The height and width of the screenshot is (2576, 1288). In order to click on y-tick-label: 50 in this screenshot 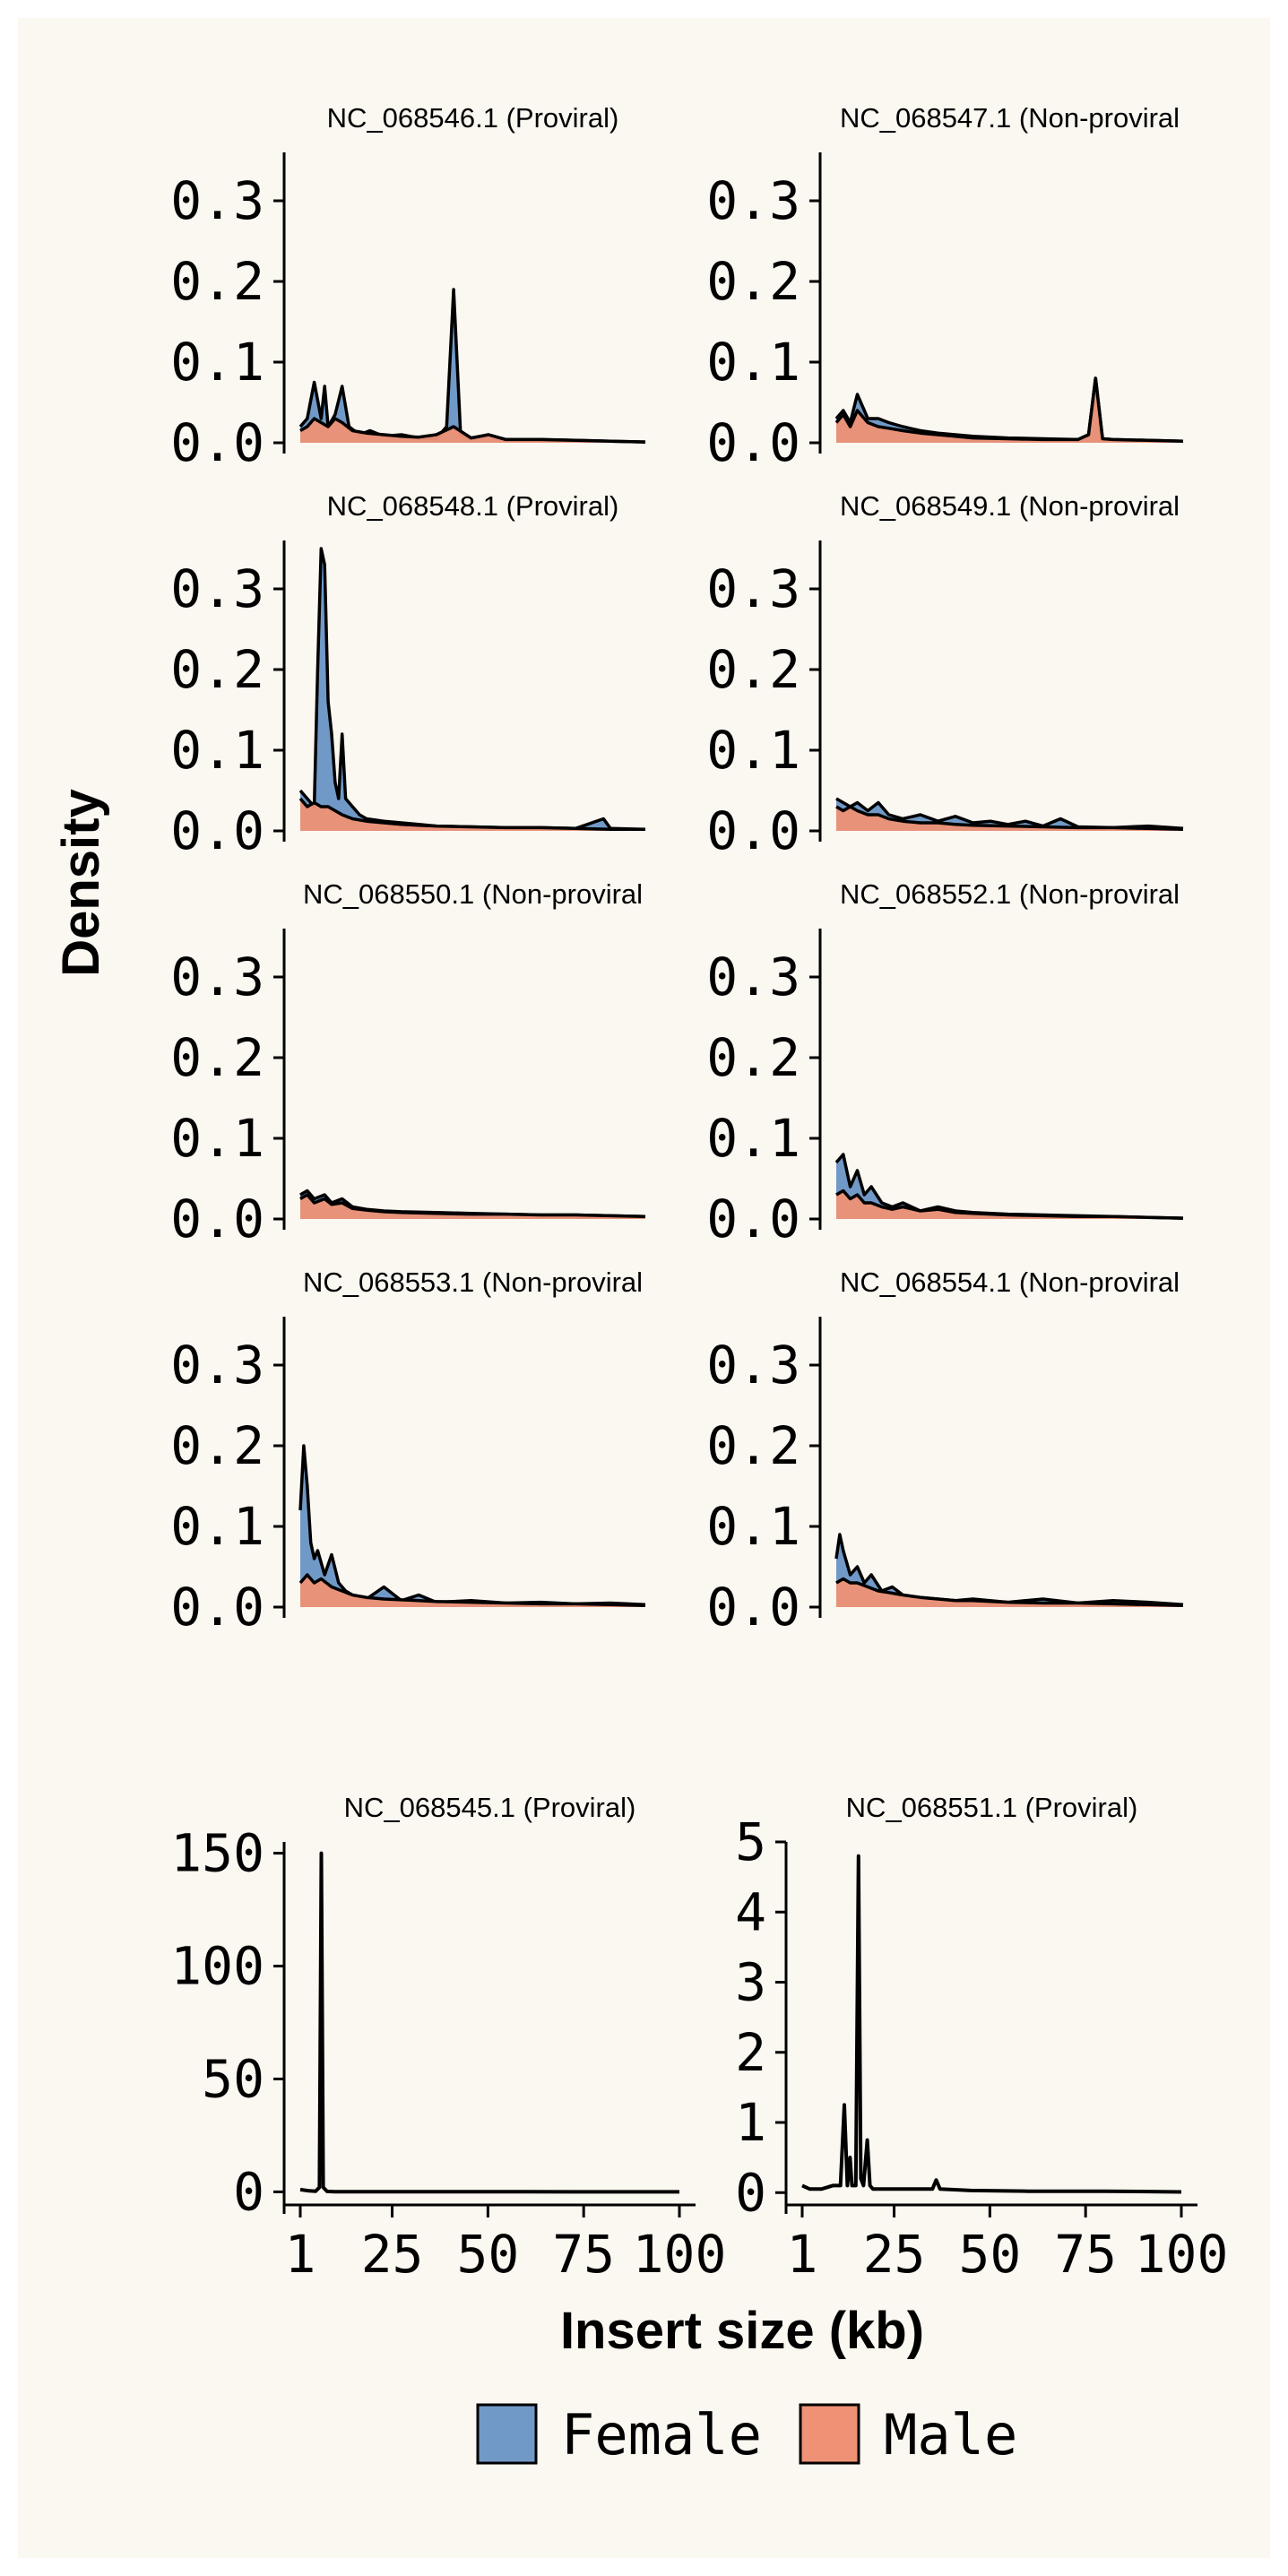, I will do `click(233, 2078)`.